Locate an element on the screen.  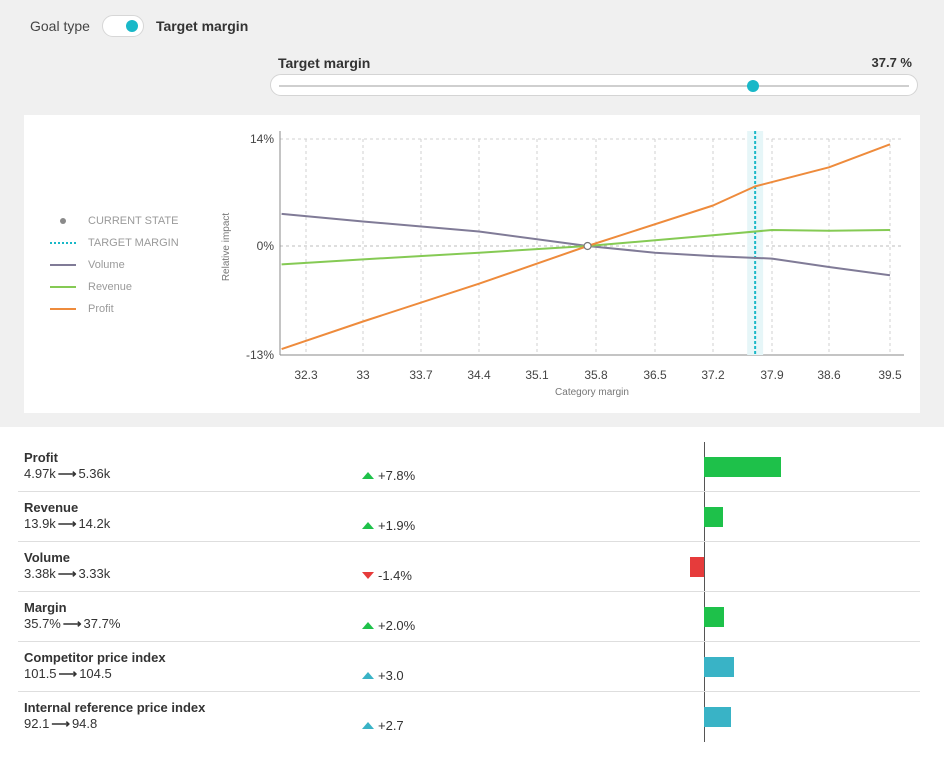
metric-row: Competitor price index 101.5 ⟶ 104.5 +3.0 is located at coordinates (469, 667).